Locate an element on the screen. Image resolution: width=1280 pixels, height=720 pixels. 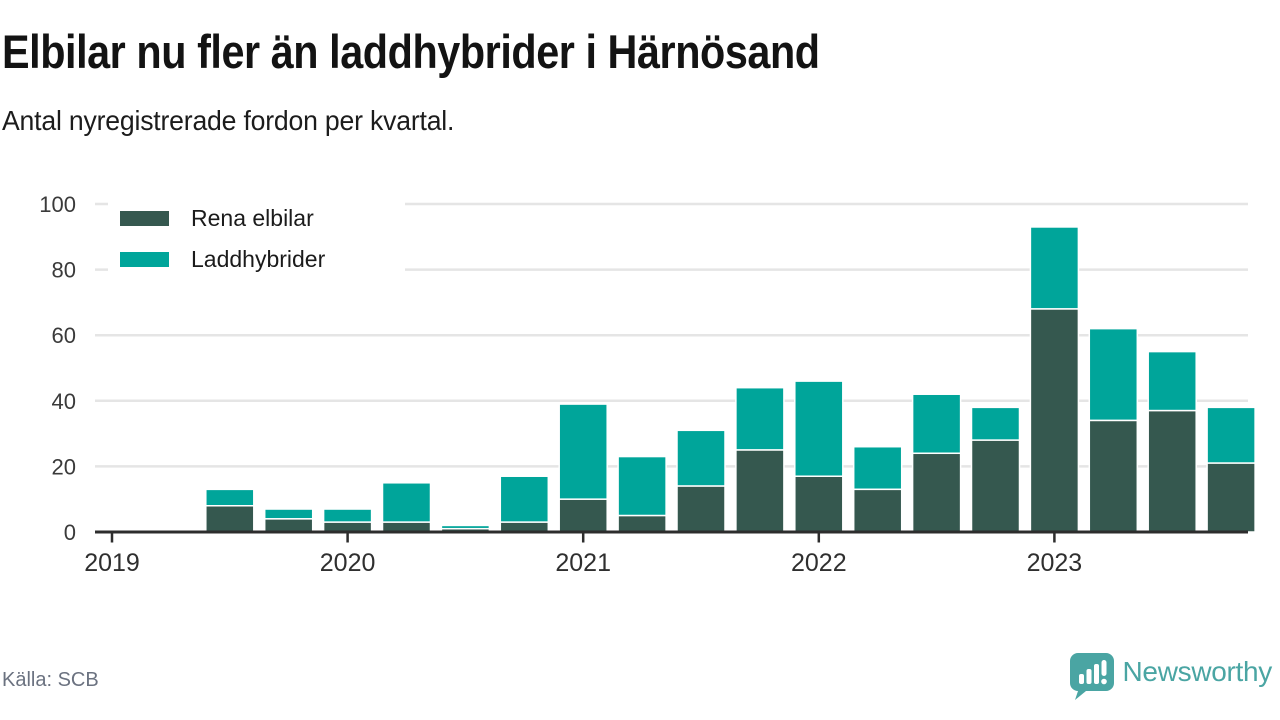
y-axis-label: 0 is located at coordinates (70, 532).